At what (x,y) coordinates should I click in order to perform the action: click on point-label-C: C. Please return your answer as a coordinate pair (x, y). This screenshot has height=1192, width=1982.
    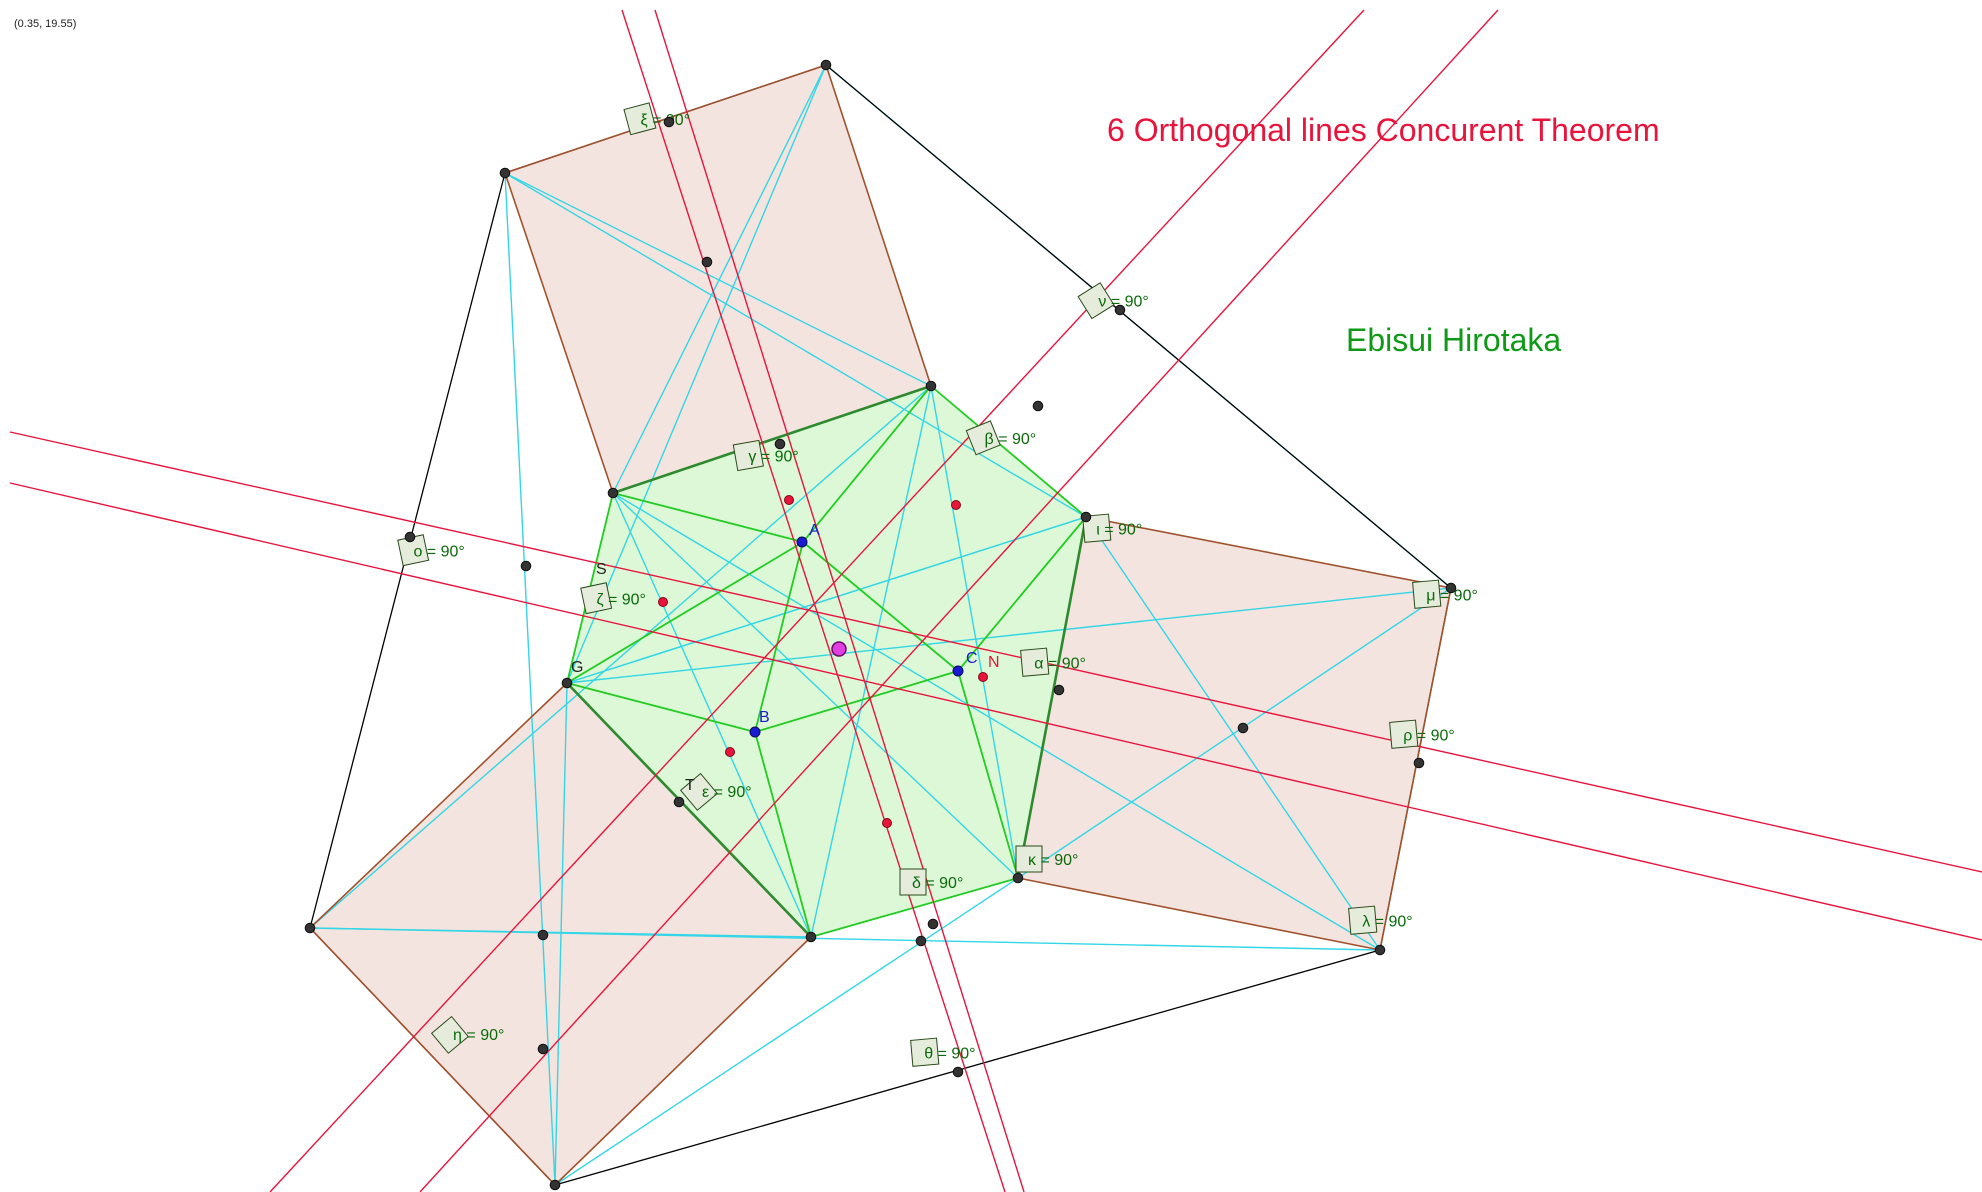
    Looking at the image, I should click on (972, 658).